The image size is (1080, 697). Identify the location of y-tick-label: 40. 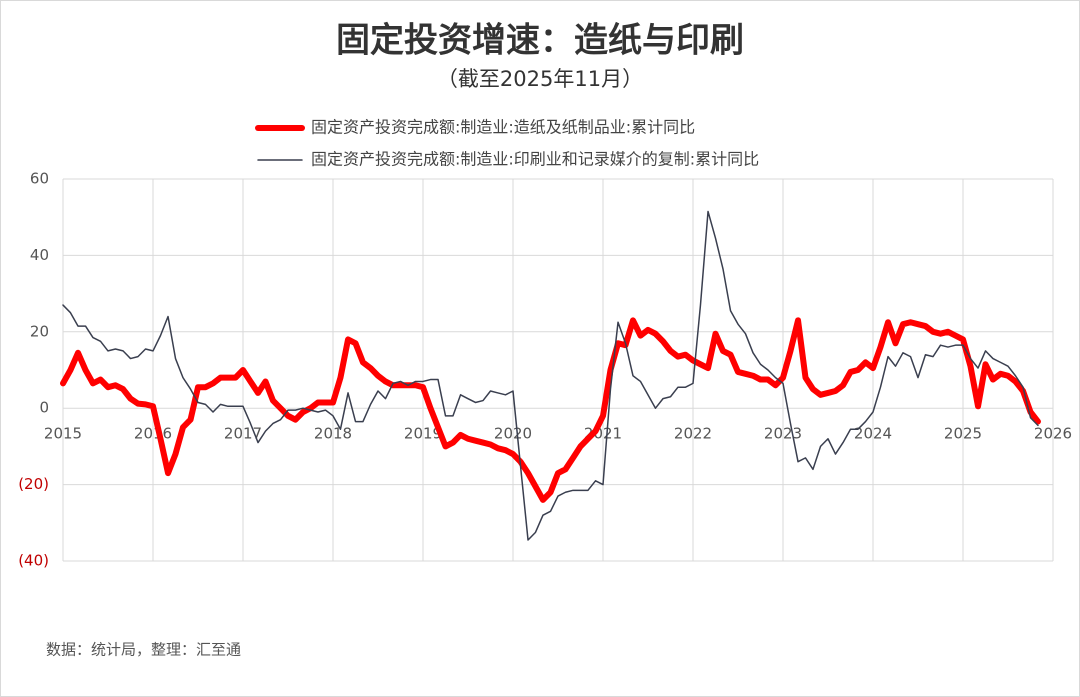
(39, 255).